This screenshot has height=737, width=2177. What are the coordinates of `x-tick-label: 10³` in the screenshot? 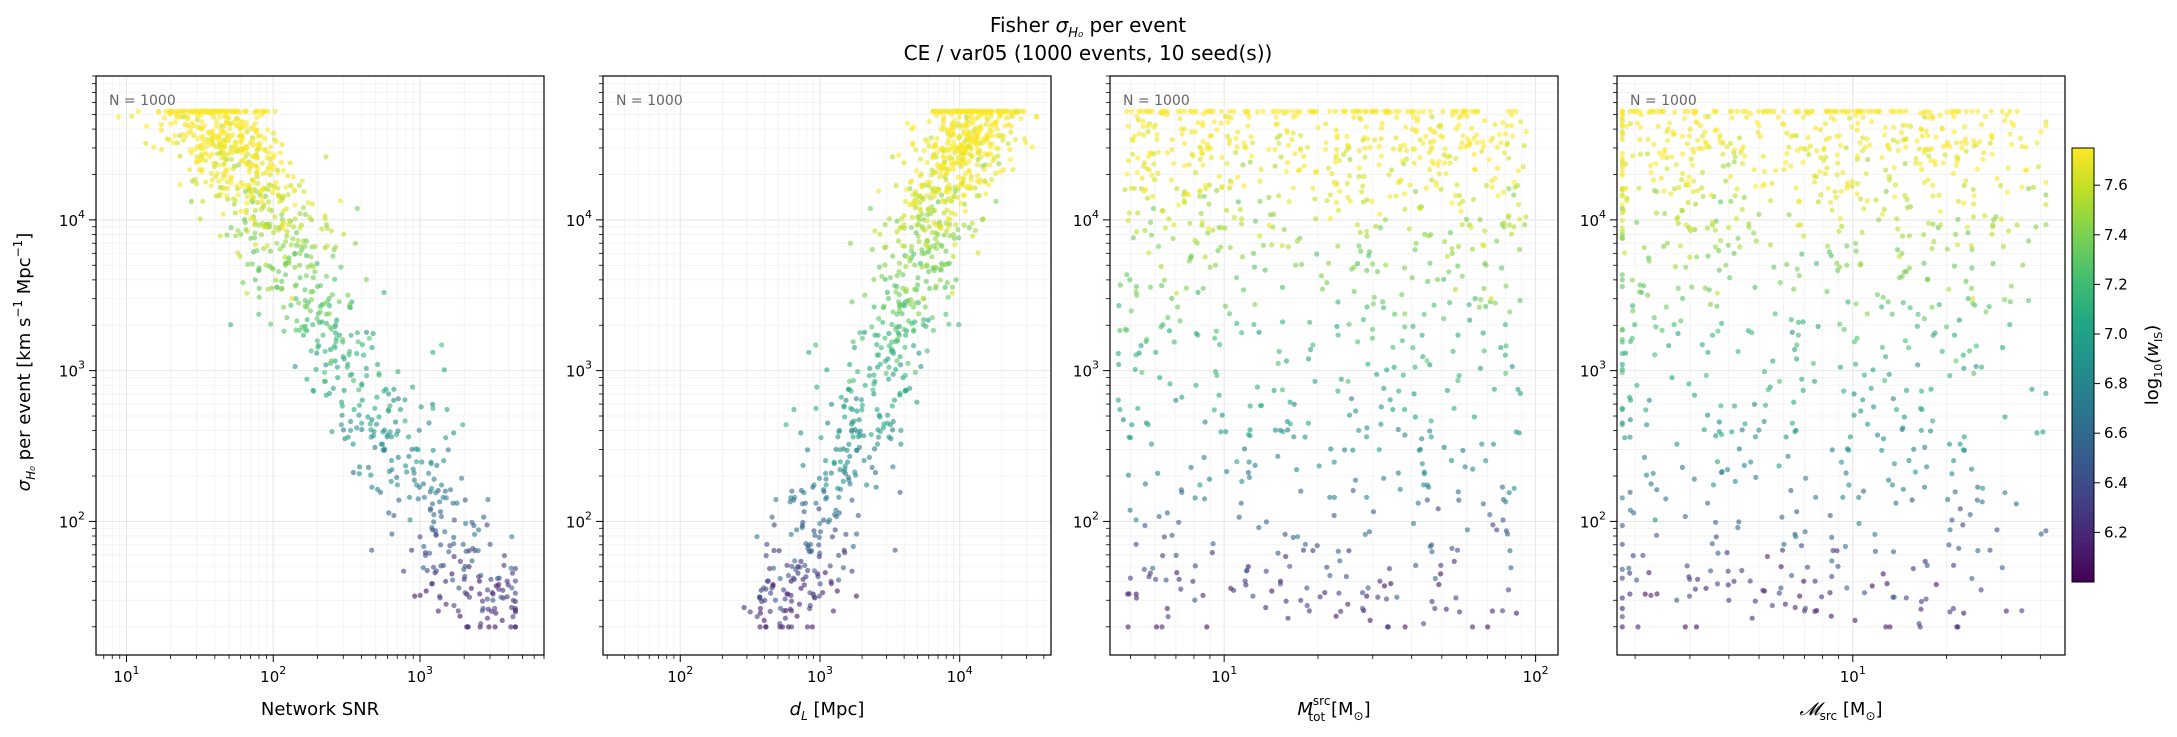 It's located at (420, 675).